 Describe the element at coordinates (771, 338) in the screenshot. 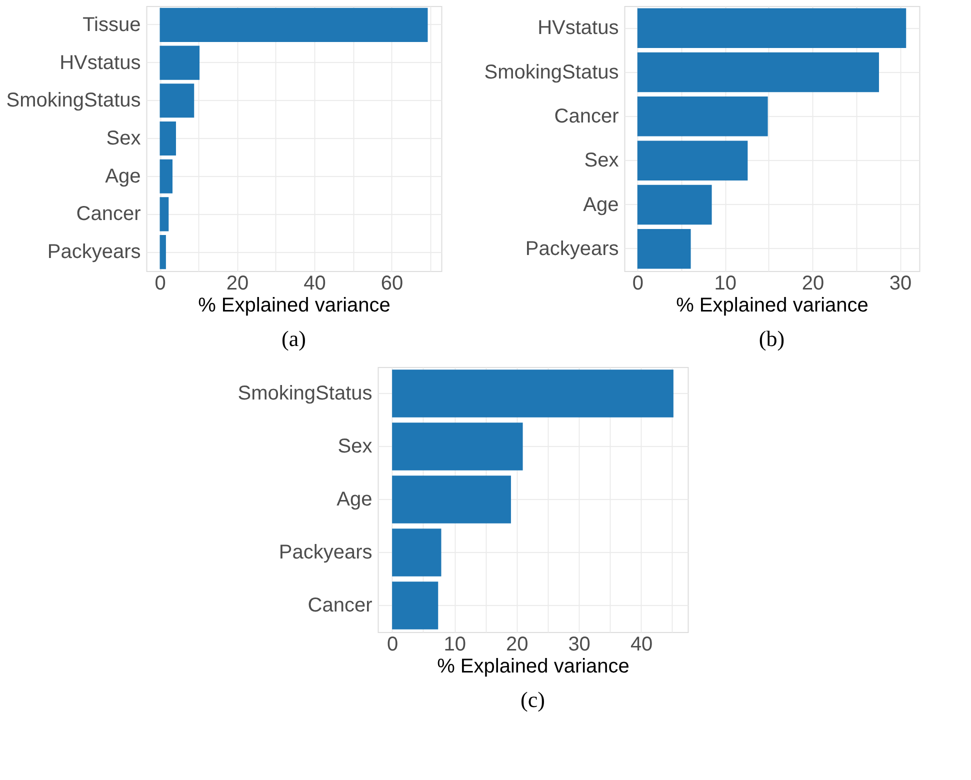

I see `text: (b)` at that location.